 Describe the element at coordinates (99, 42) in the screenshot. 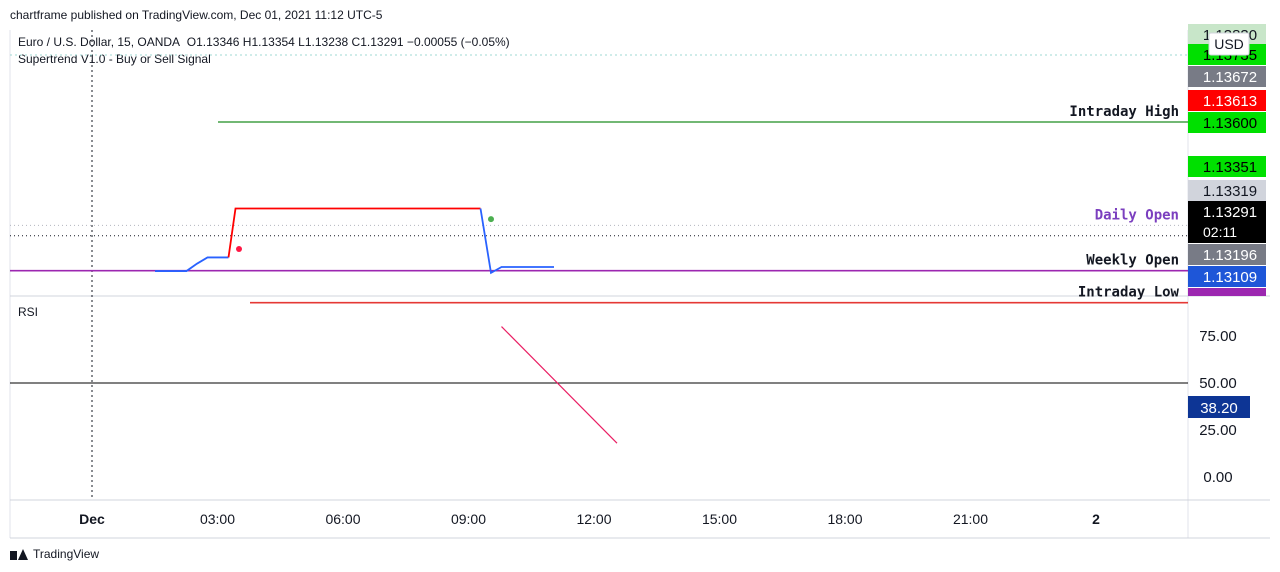

I see `symbol-name: Euro / U.S. Dollar, 15, OANDA` at that location.